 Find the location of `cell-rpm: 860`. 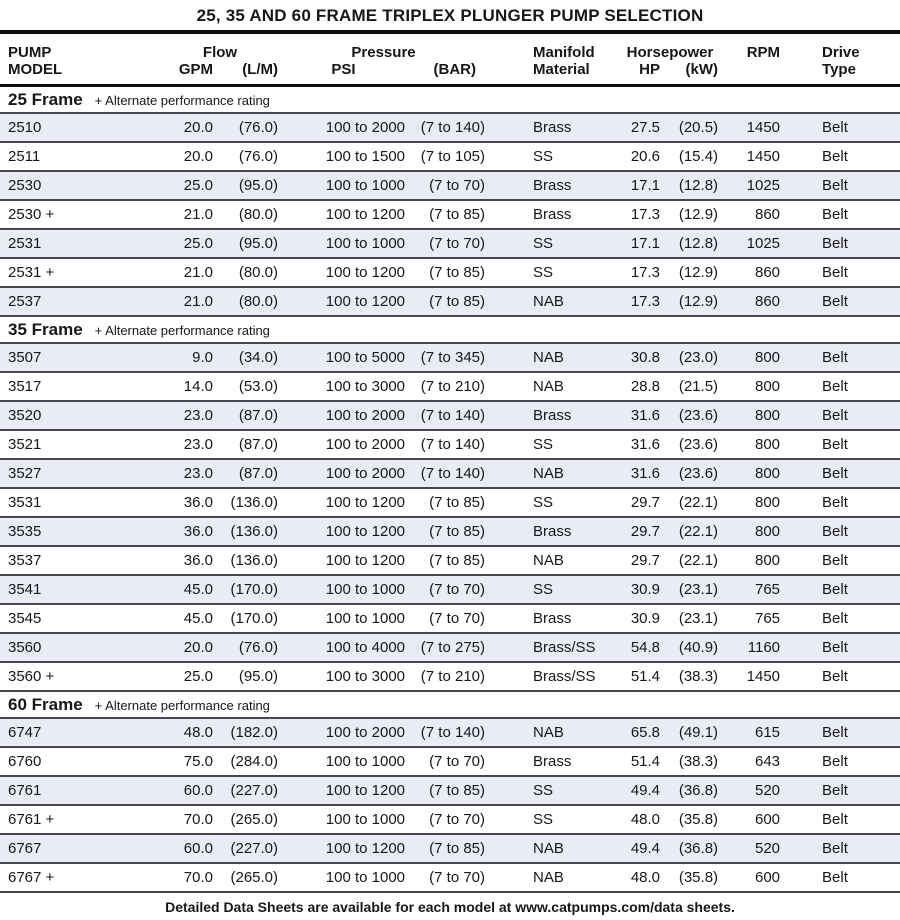

cell-rpm: 860 is located at coordinates (768, 301).